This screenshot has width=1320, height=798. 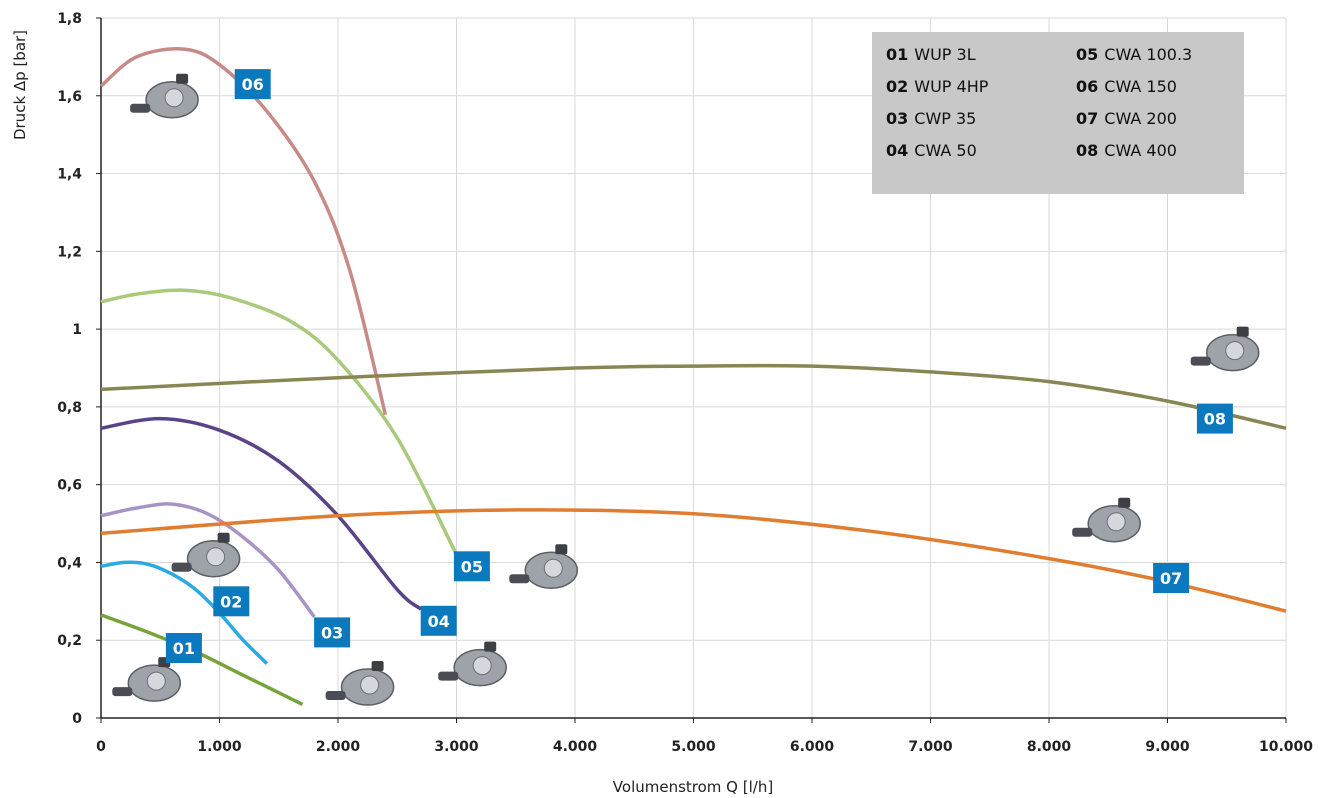 I want to click on legend-number: 01, so click(x=897, y=54).